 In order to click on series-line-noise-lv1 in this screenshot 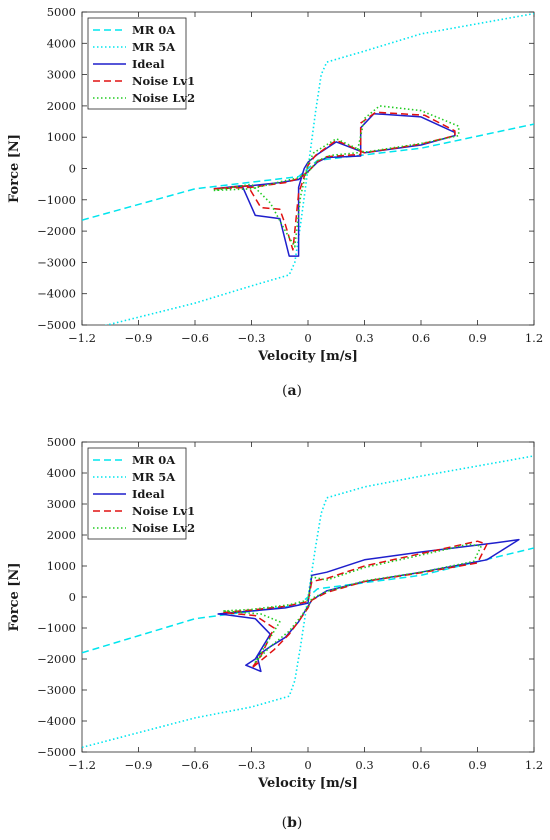, I will do `click(334, 181)`.